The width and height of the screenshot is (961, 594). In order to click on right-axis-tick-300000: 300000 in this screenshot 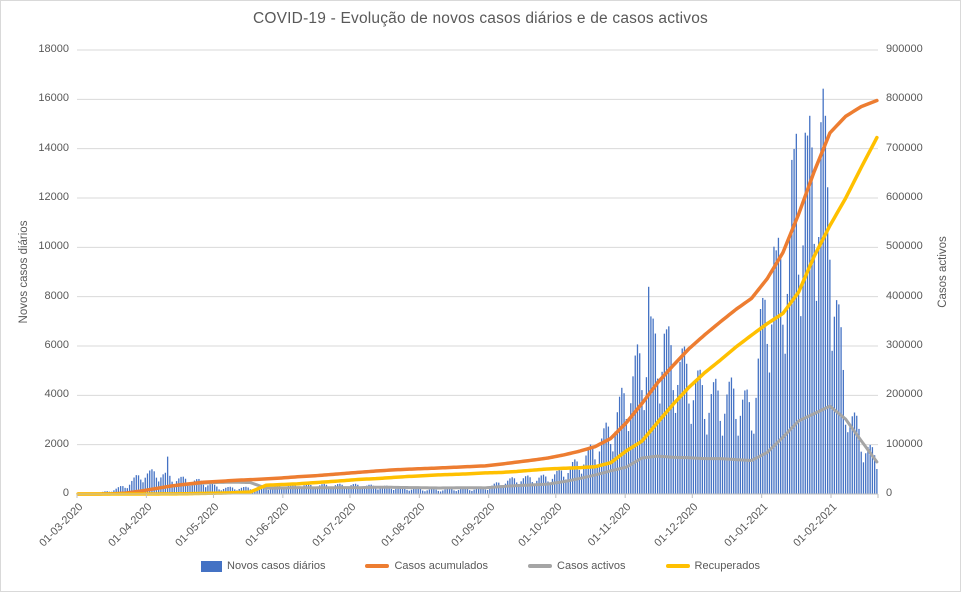, I will do `click(904, 345)`.